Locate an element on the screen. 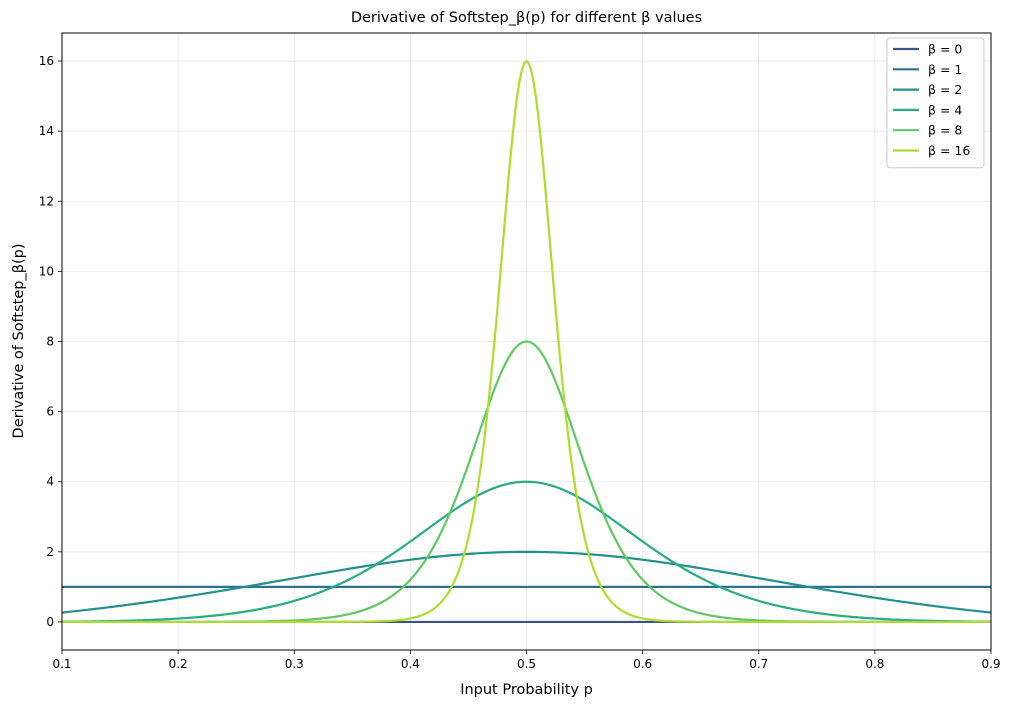  y-tick-label: 4 is located at coordinates (50, 482).